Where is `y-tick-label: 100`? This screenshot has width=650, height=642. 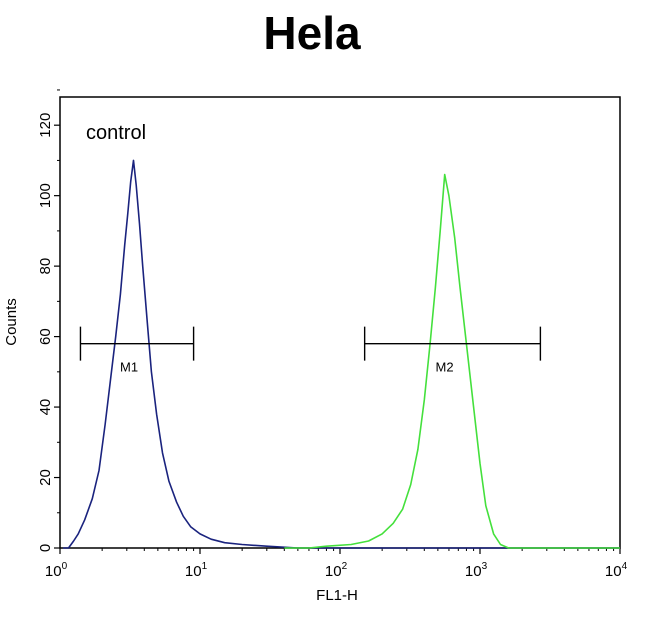
y-tick-label: 100 is located at coordinates (45, 195).